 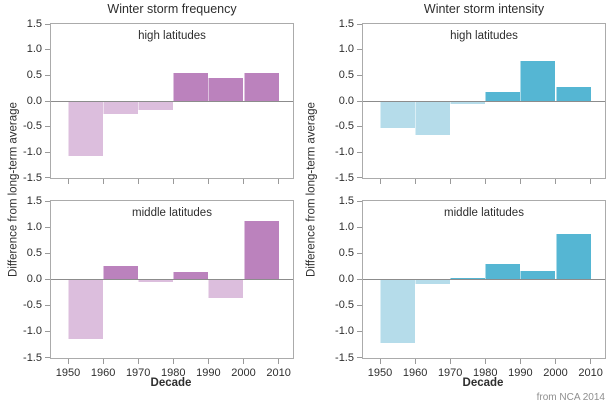 What do you see at coordinates (172, 9) in the screenshot?
I see `chart-title-frequency: Winter storm frequency` at bounding box center [172, 9].